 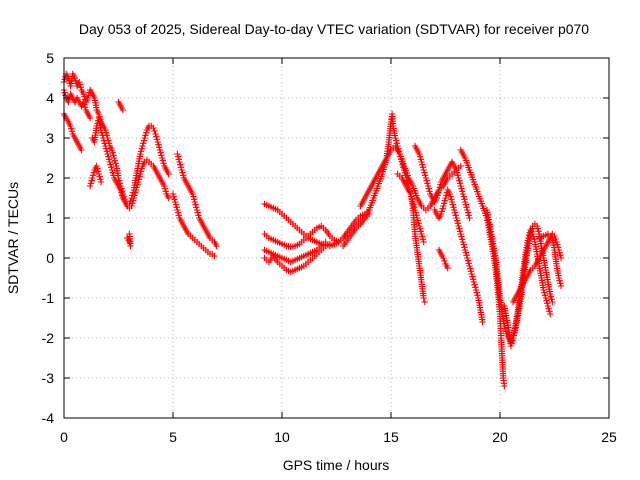 I want to click on x-tick-label: 20, so click(x=500, y=437).